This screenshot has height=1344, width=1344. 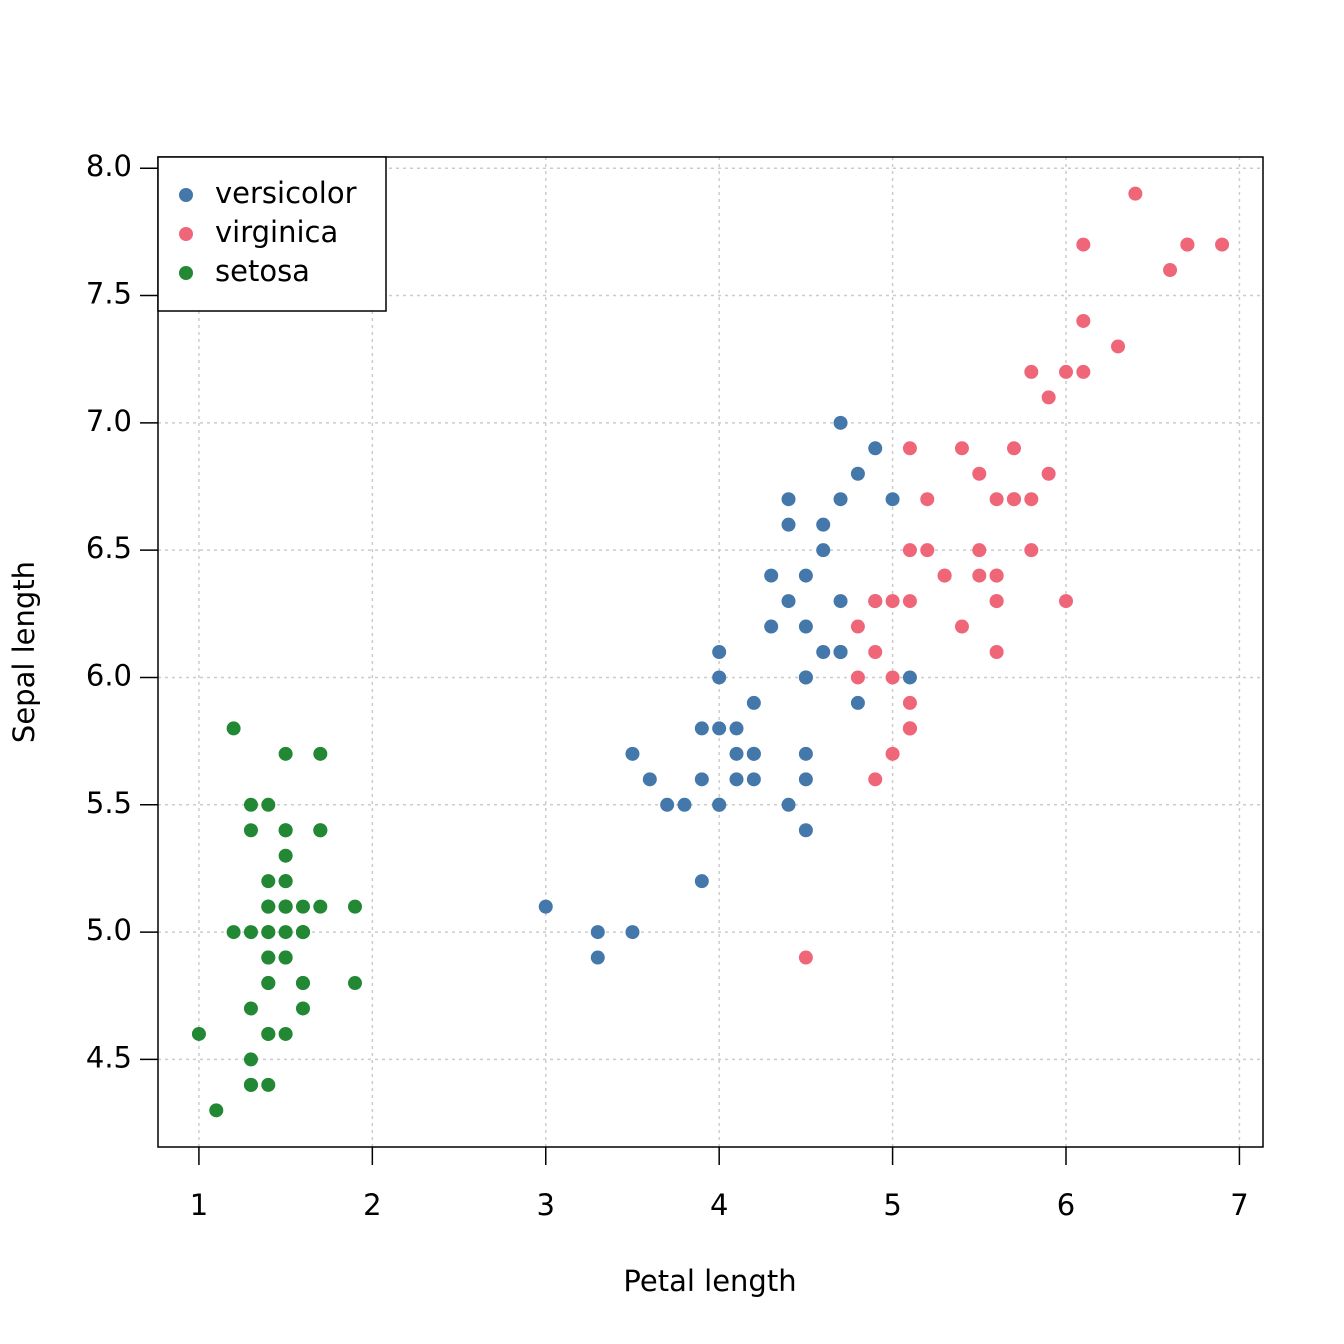 I want to click on x-tick-label: 5, so click(x=892, y=1205).